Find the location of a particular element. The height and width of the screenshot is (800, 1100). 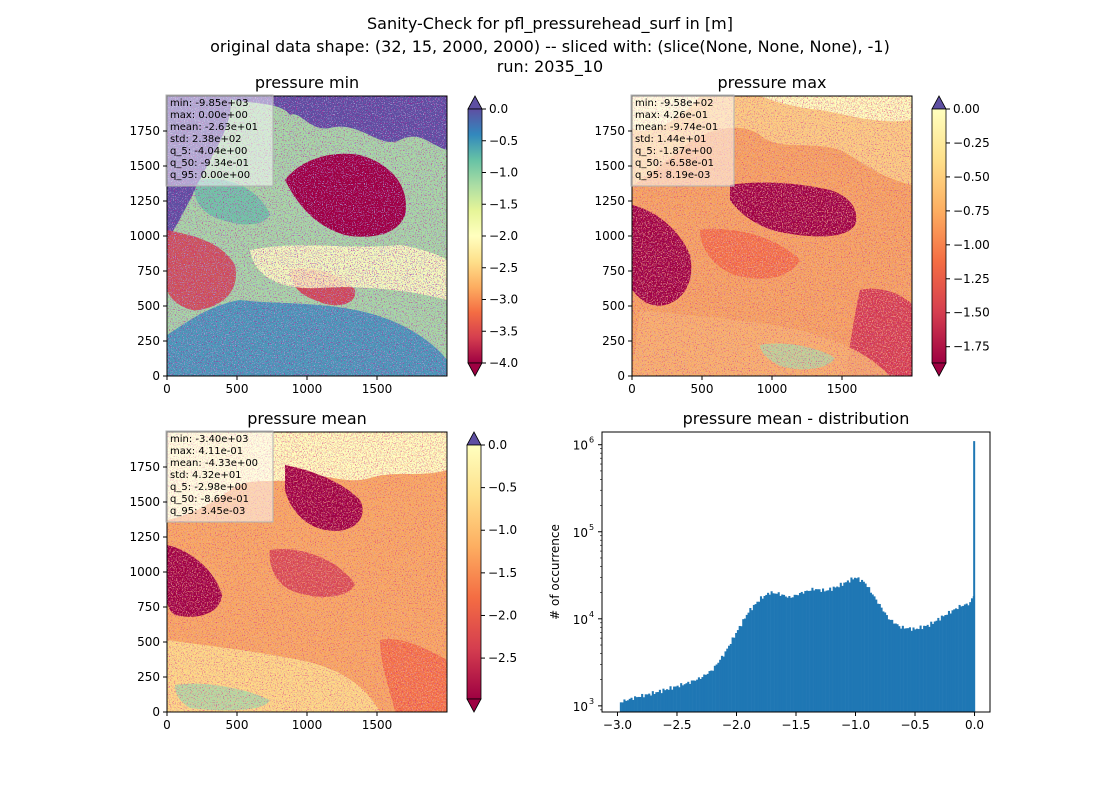

y-tick-exponent: 4 is located at coordinates (591, 614).